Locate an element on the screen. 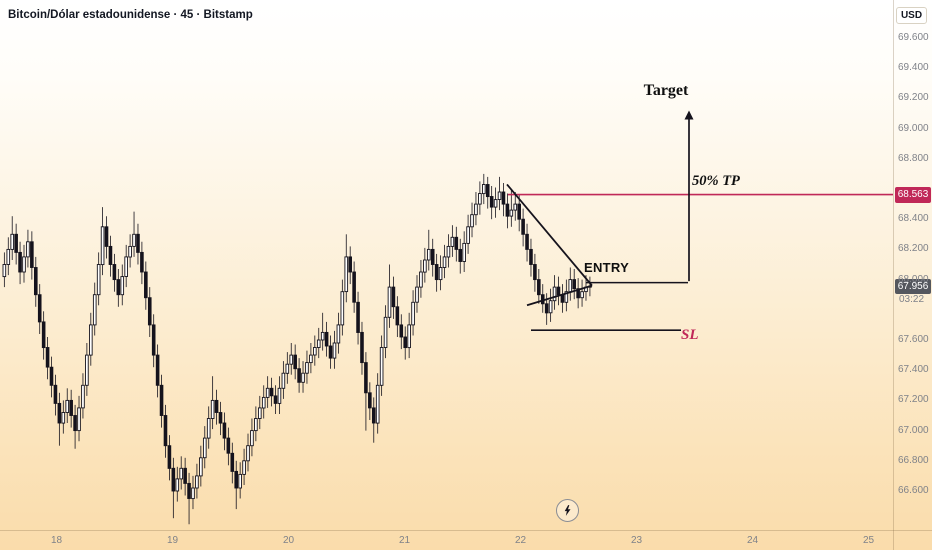  time-axis-label: 23 is located at coordinates (637, 540).